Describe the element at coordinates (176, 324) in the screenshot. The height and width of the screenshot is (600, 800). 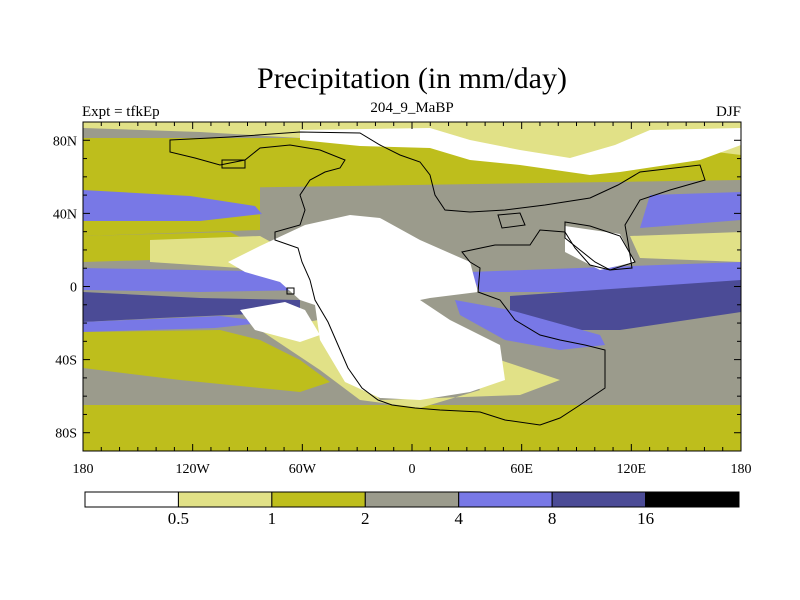
I see `itcz-south-band` at that location.